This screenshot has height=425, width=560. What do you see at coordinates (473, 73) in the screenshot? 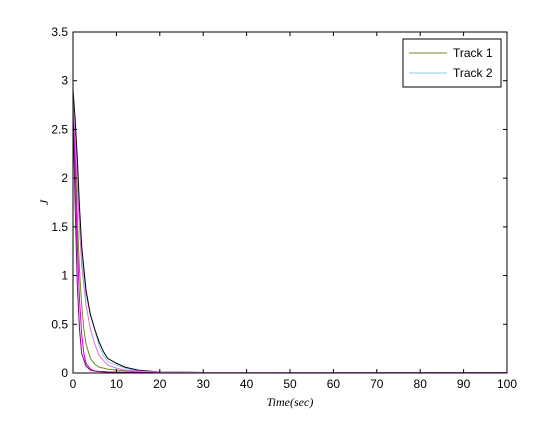
I see `legend-label-2: Track 2` at bounding box center [473, 73].